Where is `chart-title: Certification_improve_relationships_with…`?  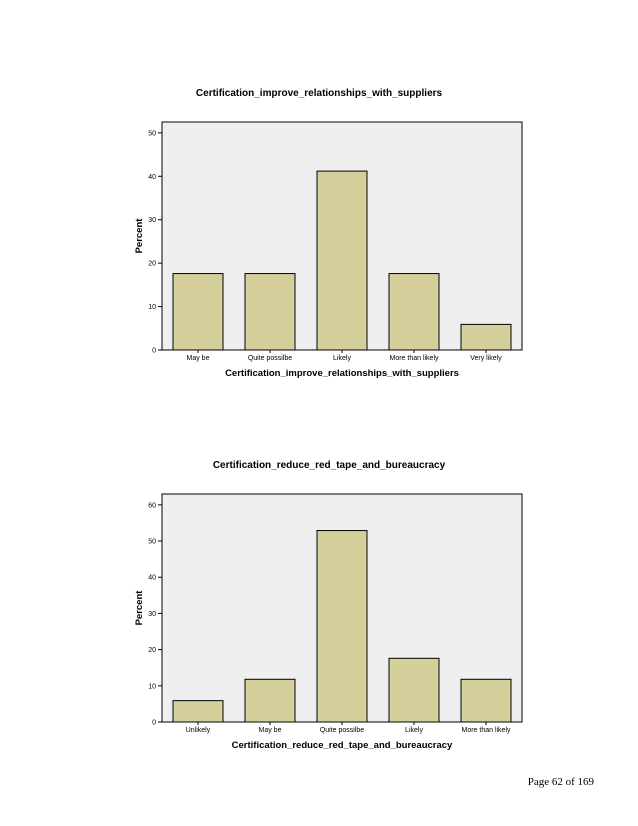
chart-title: Certification_improve_relationships_with… is located at coordinates (319, 93).